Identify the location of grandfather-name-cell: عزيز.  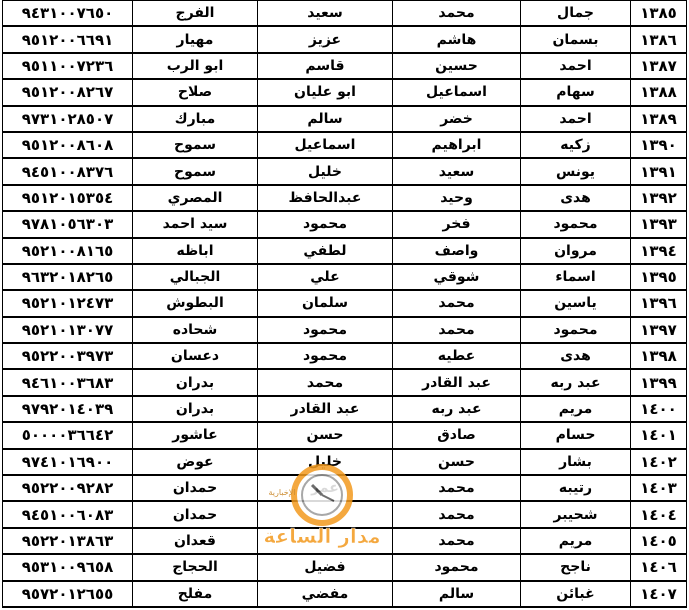
(325, 39).